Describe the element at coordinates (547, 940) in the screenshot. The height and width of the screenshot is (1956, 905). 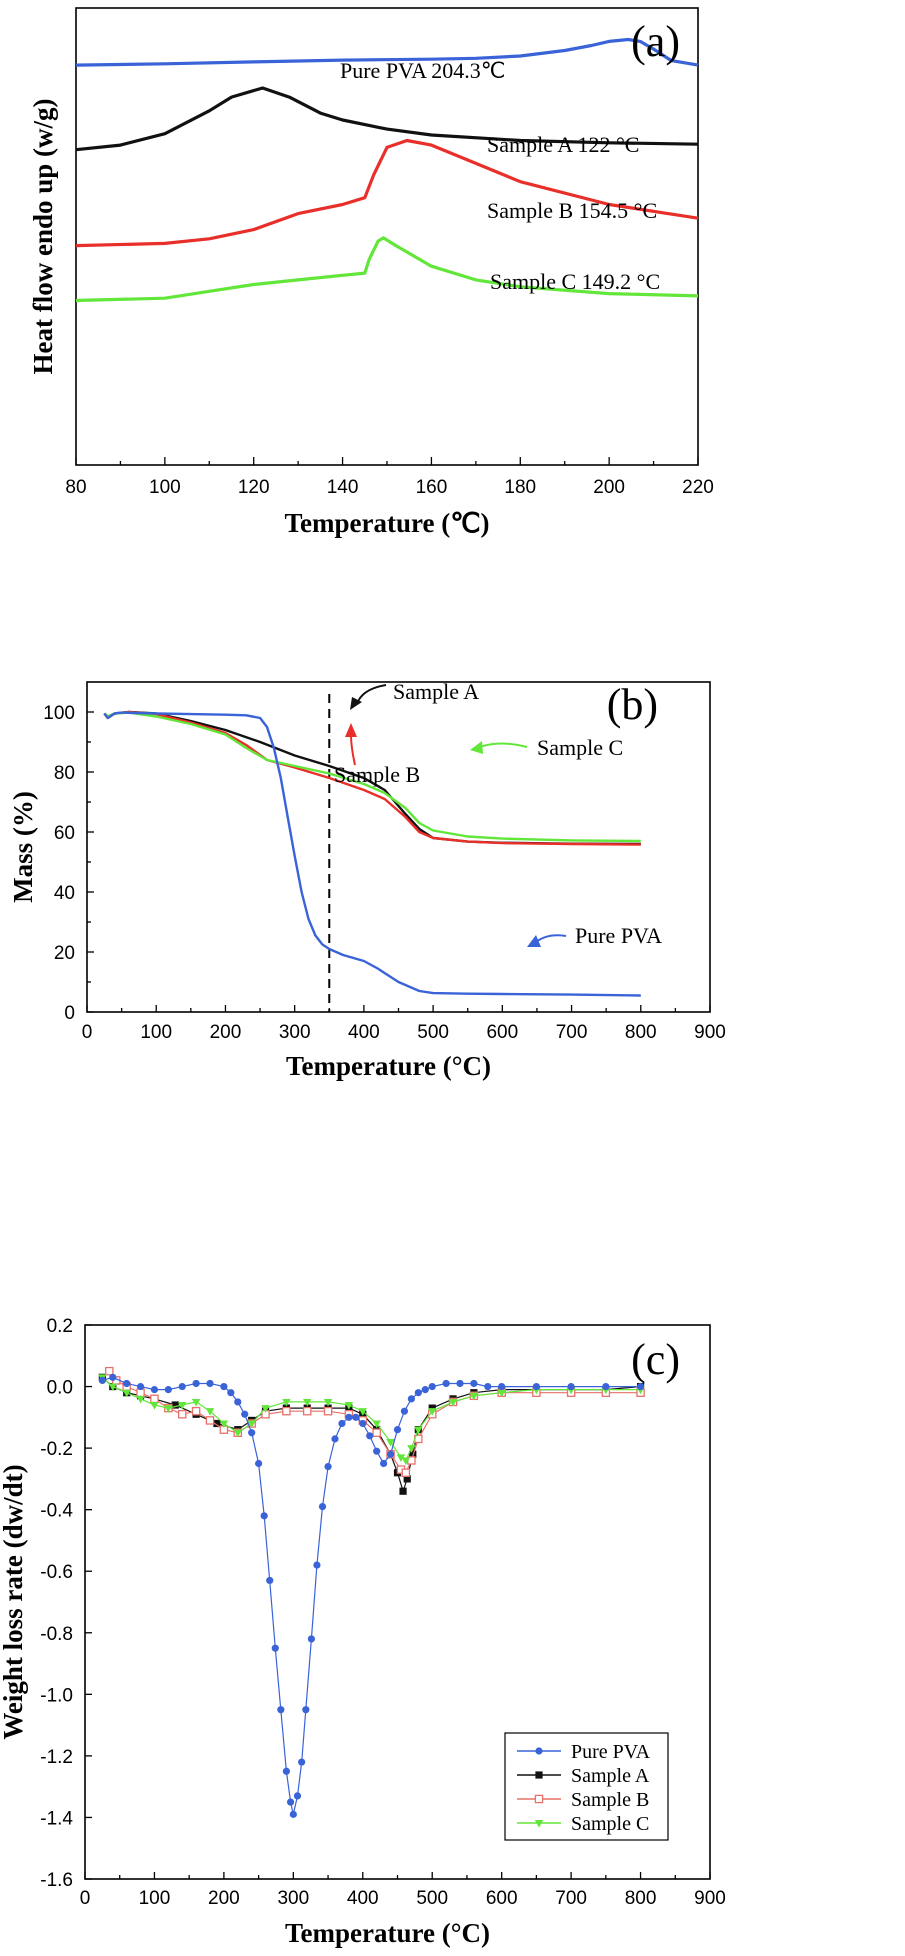
I see `arrow-pure-pva` at that location.